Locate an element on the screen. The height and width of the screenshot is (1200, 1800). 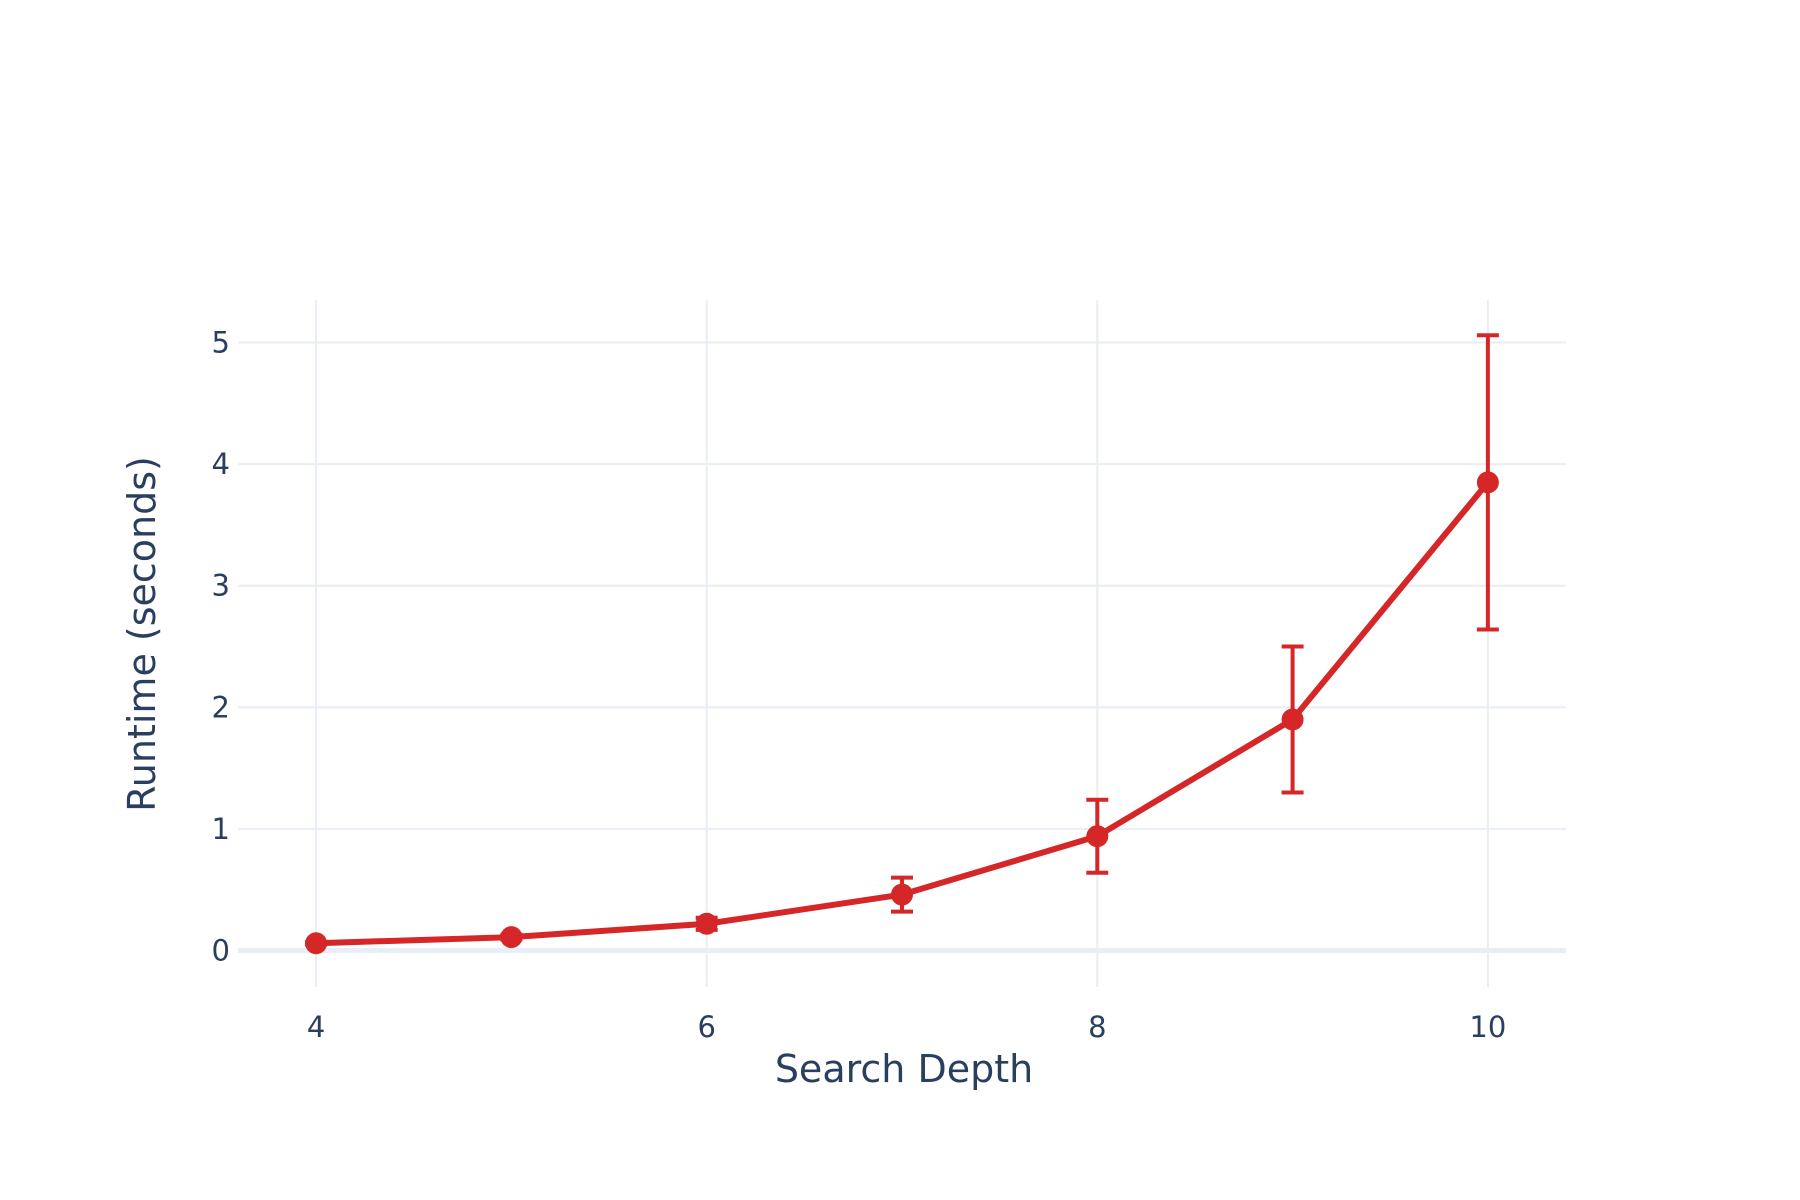
y-axis-title: Runtime (seconds) is located at coordinates (142, 634).